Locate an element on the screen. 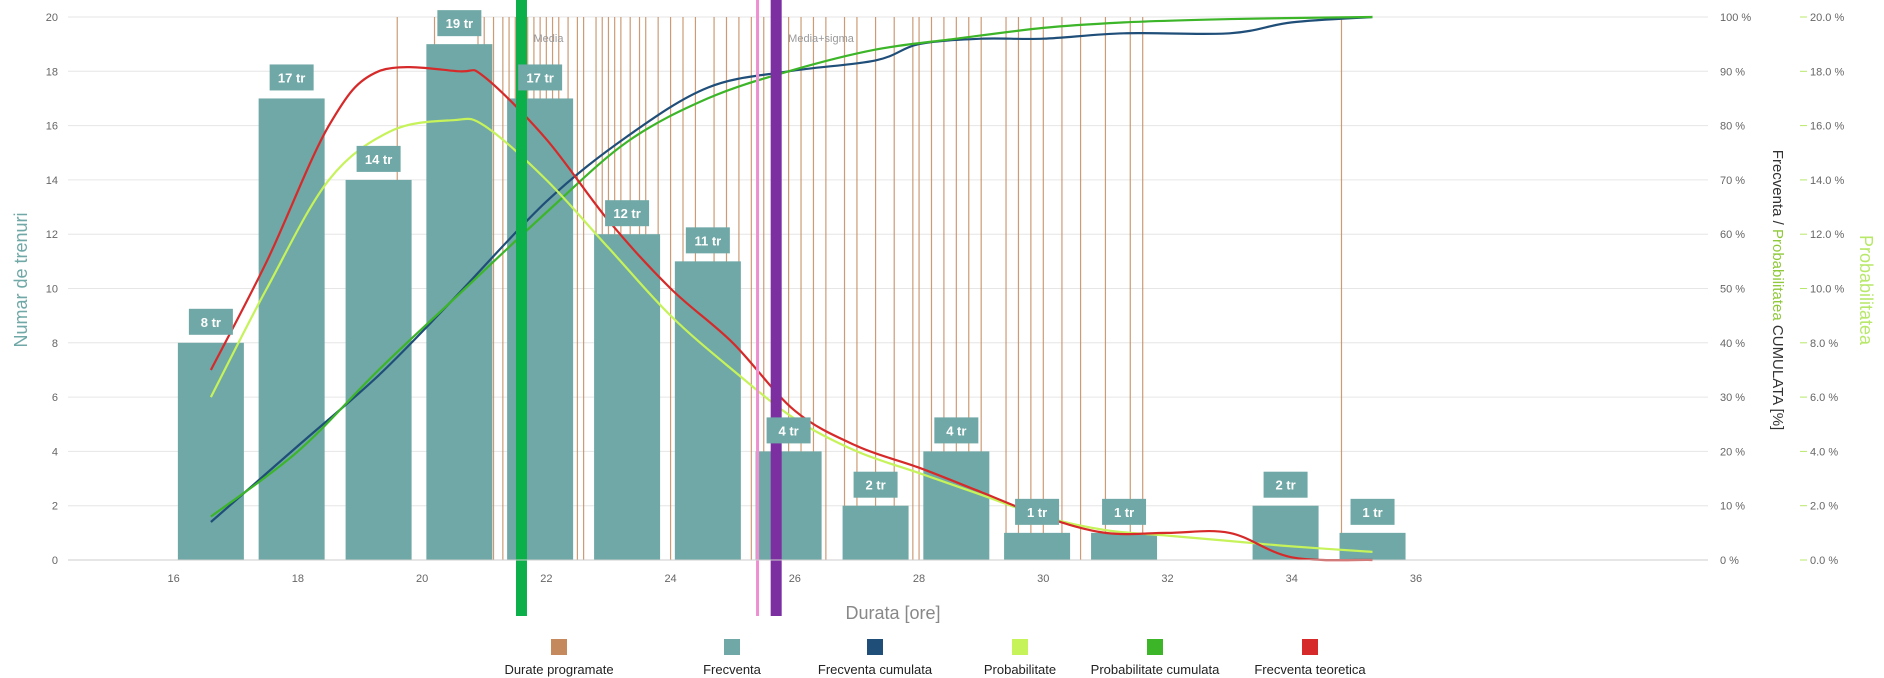 Image resolution: width=1884 pixels, height=678 pixels. y-tick-label: 12 is located at coordinates (52, 235).